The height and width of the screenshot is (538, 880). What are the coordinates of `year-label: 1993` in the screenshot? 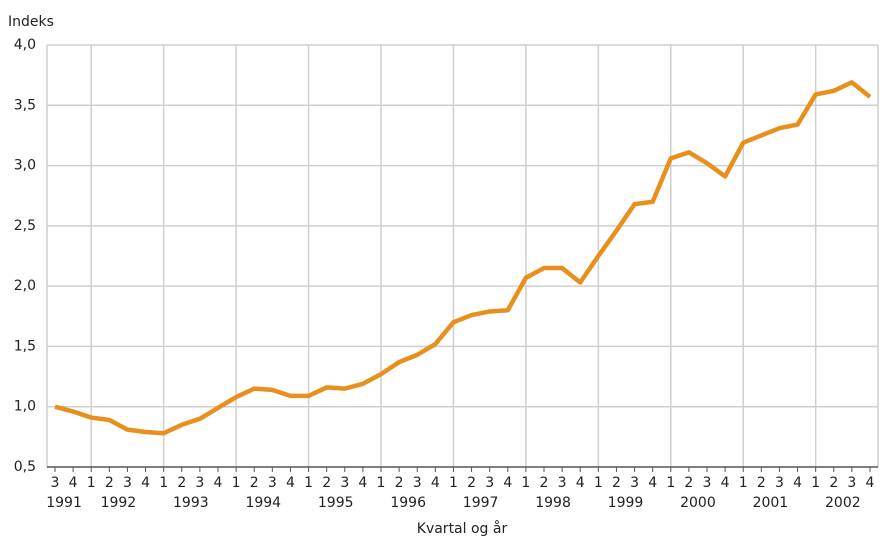 It's located at (191, 503).